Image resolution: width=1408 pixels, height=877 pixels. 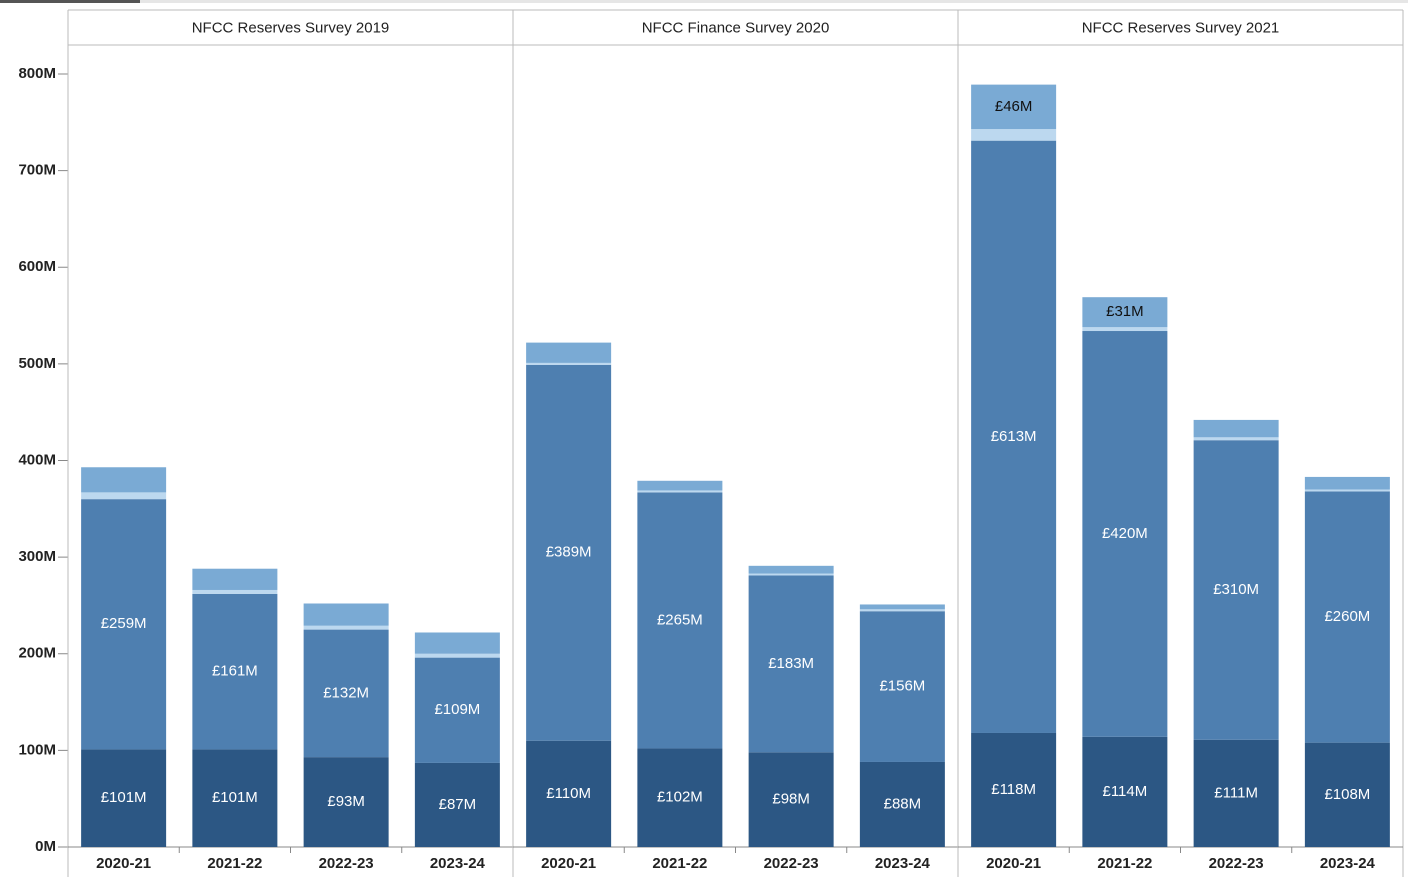 I want to click on data-label: £102M, so click(x=680, y=797).